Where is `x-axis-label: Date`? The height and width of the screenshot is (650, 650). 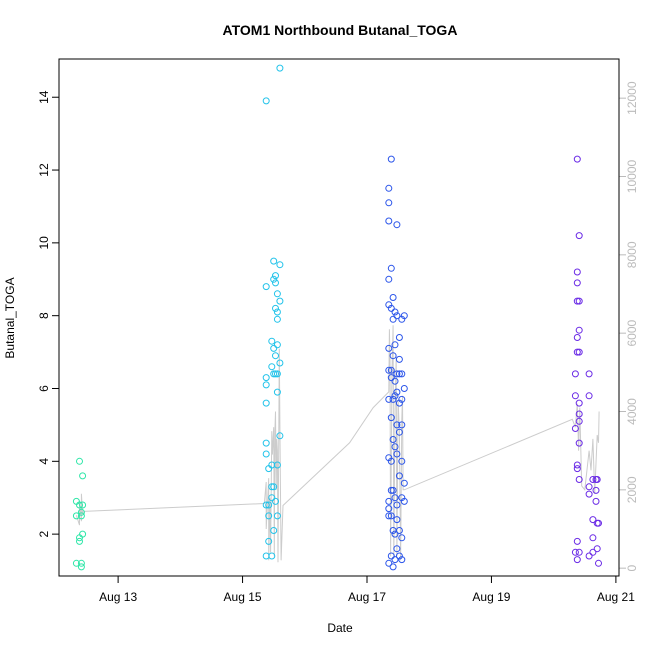 x-axis-label: Date is located at coordinates (340, 628).